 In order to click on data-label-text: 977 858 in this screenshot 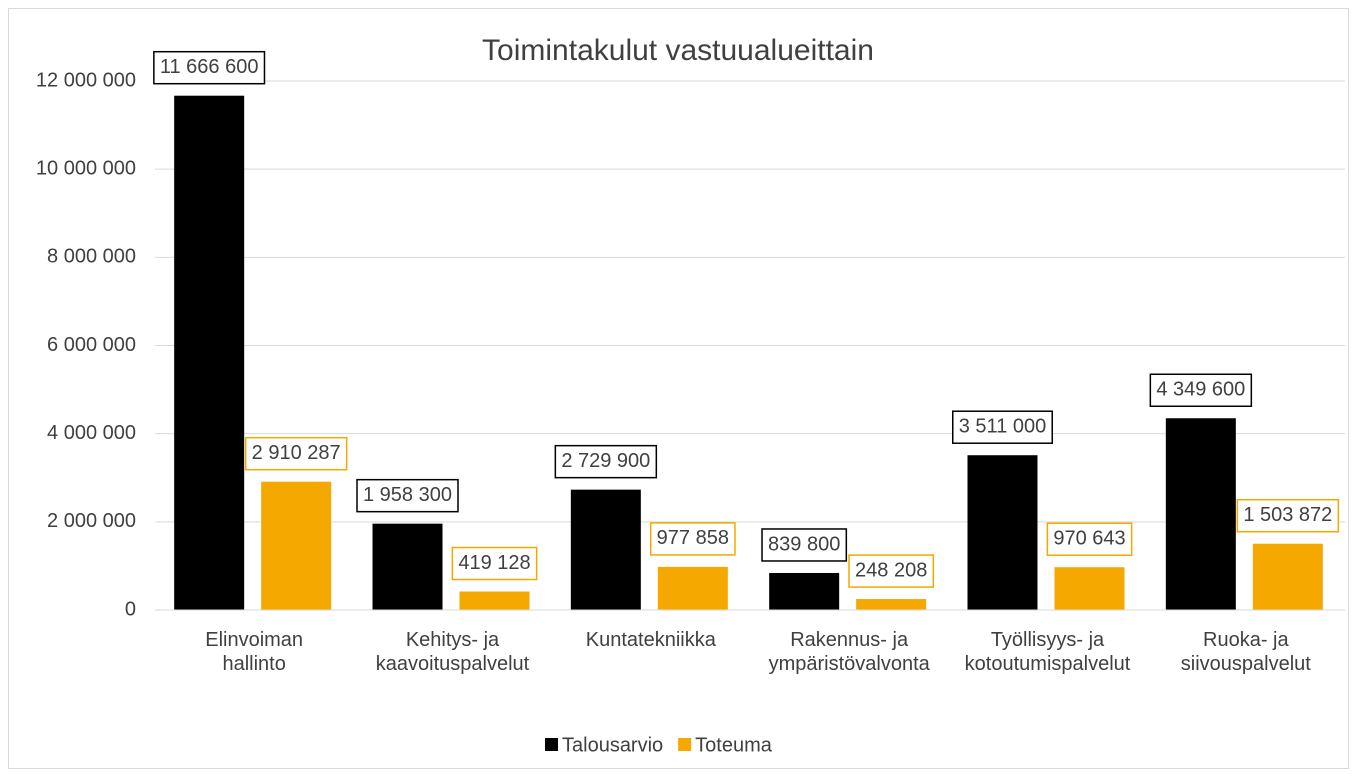, I will do `click(693, 538)`.